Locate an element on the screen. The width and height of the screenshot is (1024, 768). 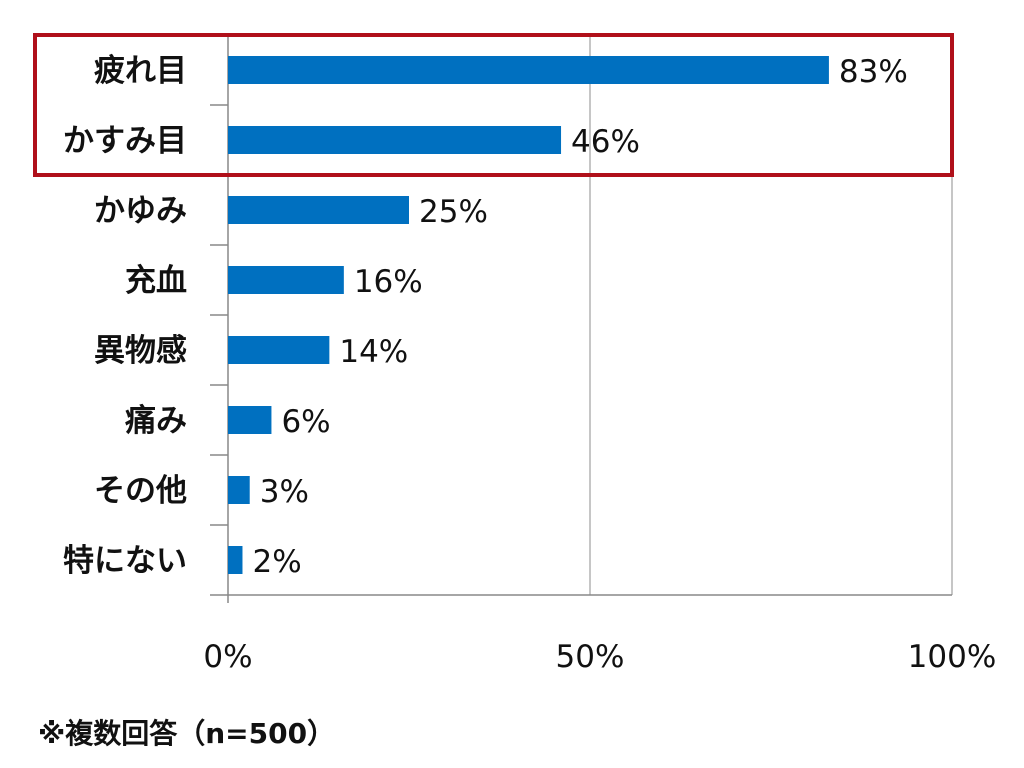
category-label: 痛み is located at coordinates (156, 421).